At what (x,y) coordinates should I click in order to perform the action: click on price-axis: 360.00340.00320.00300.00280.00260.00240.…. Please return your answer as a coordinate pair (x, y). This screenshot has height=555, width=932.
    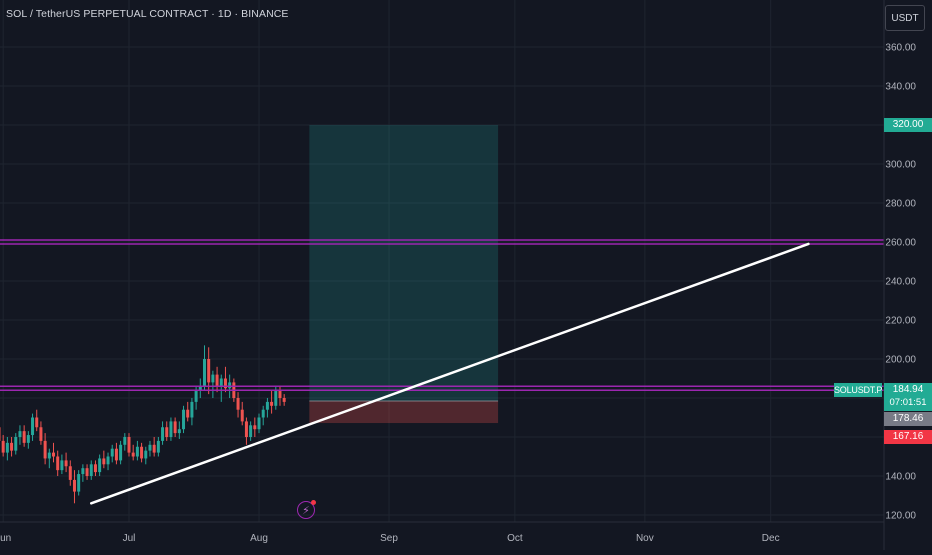
    Looking at the image, I should click on (900, 275).